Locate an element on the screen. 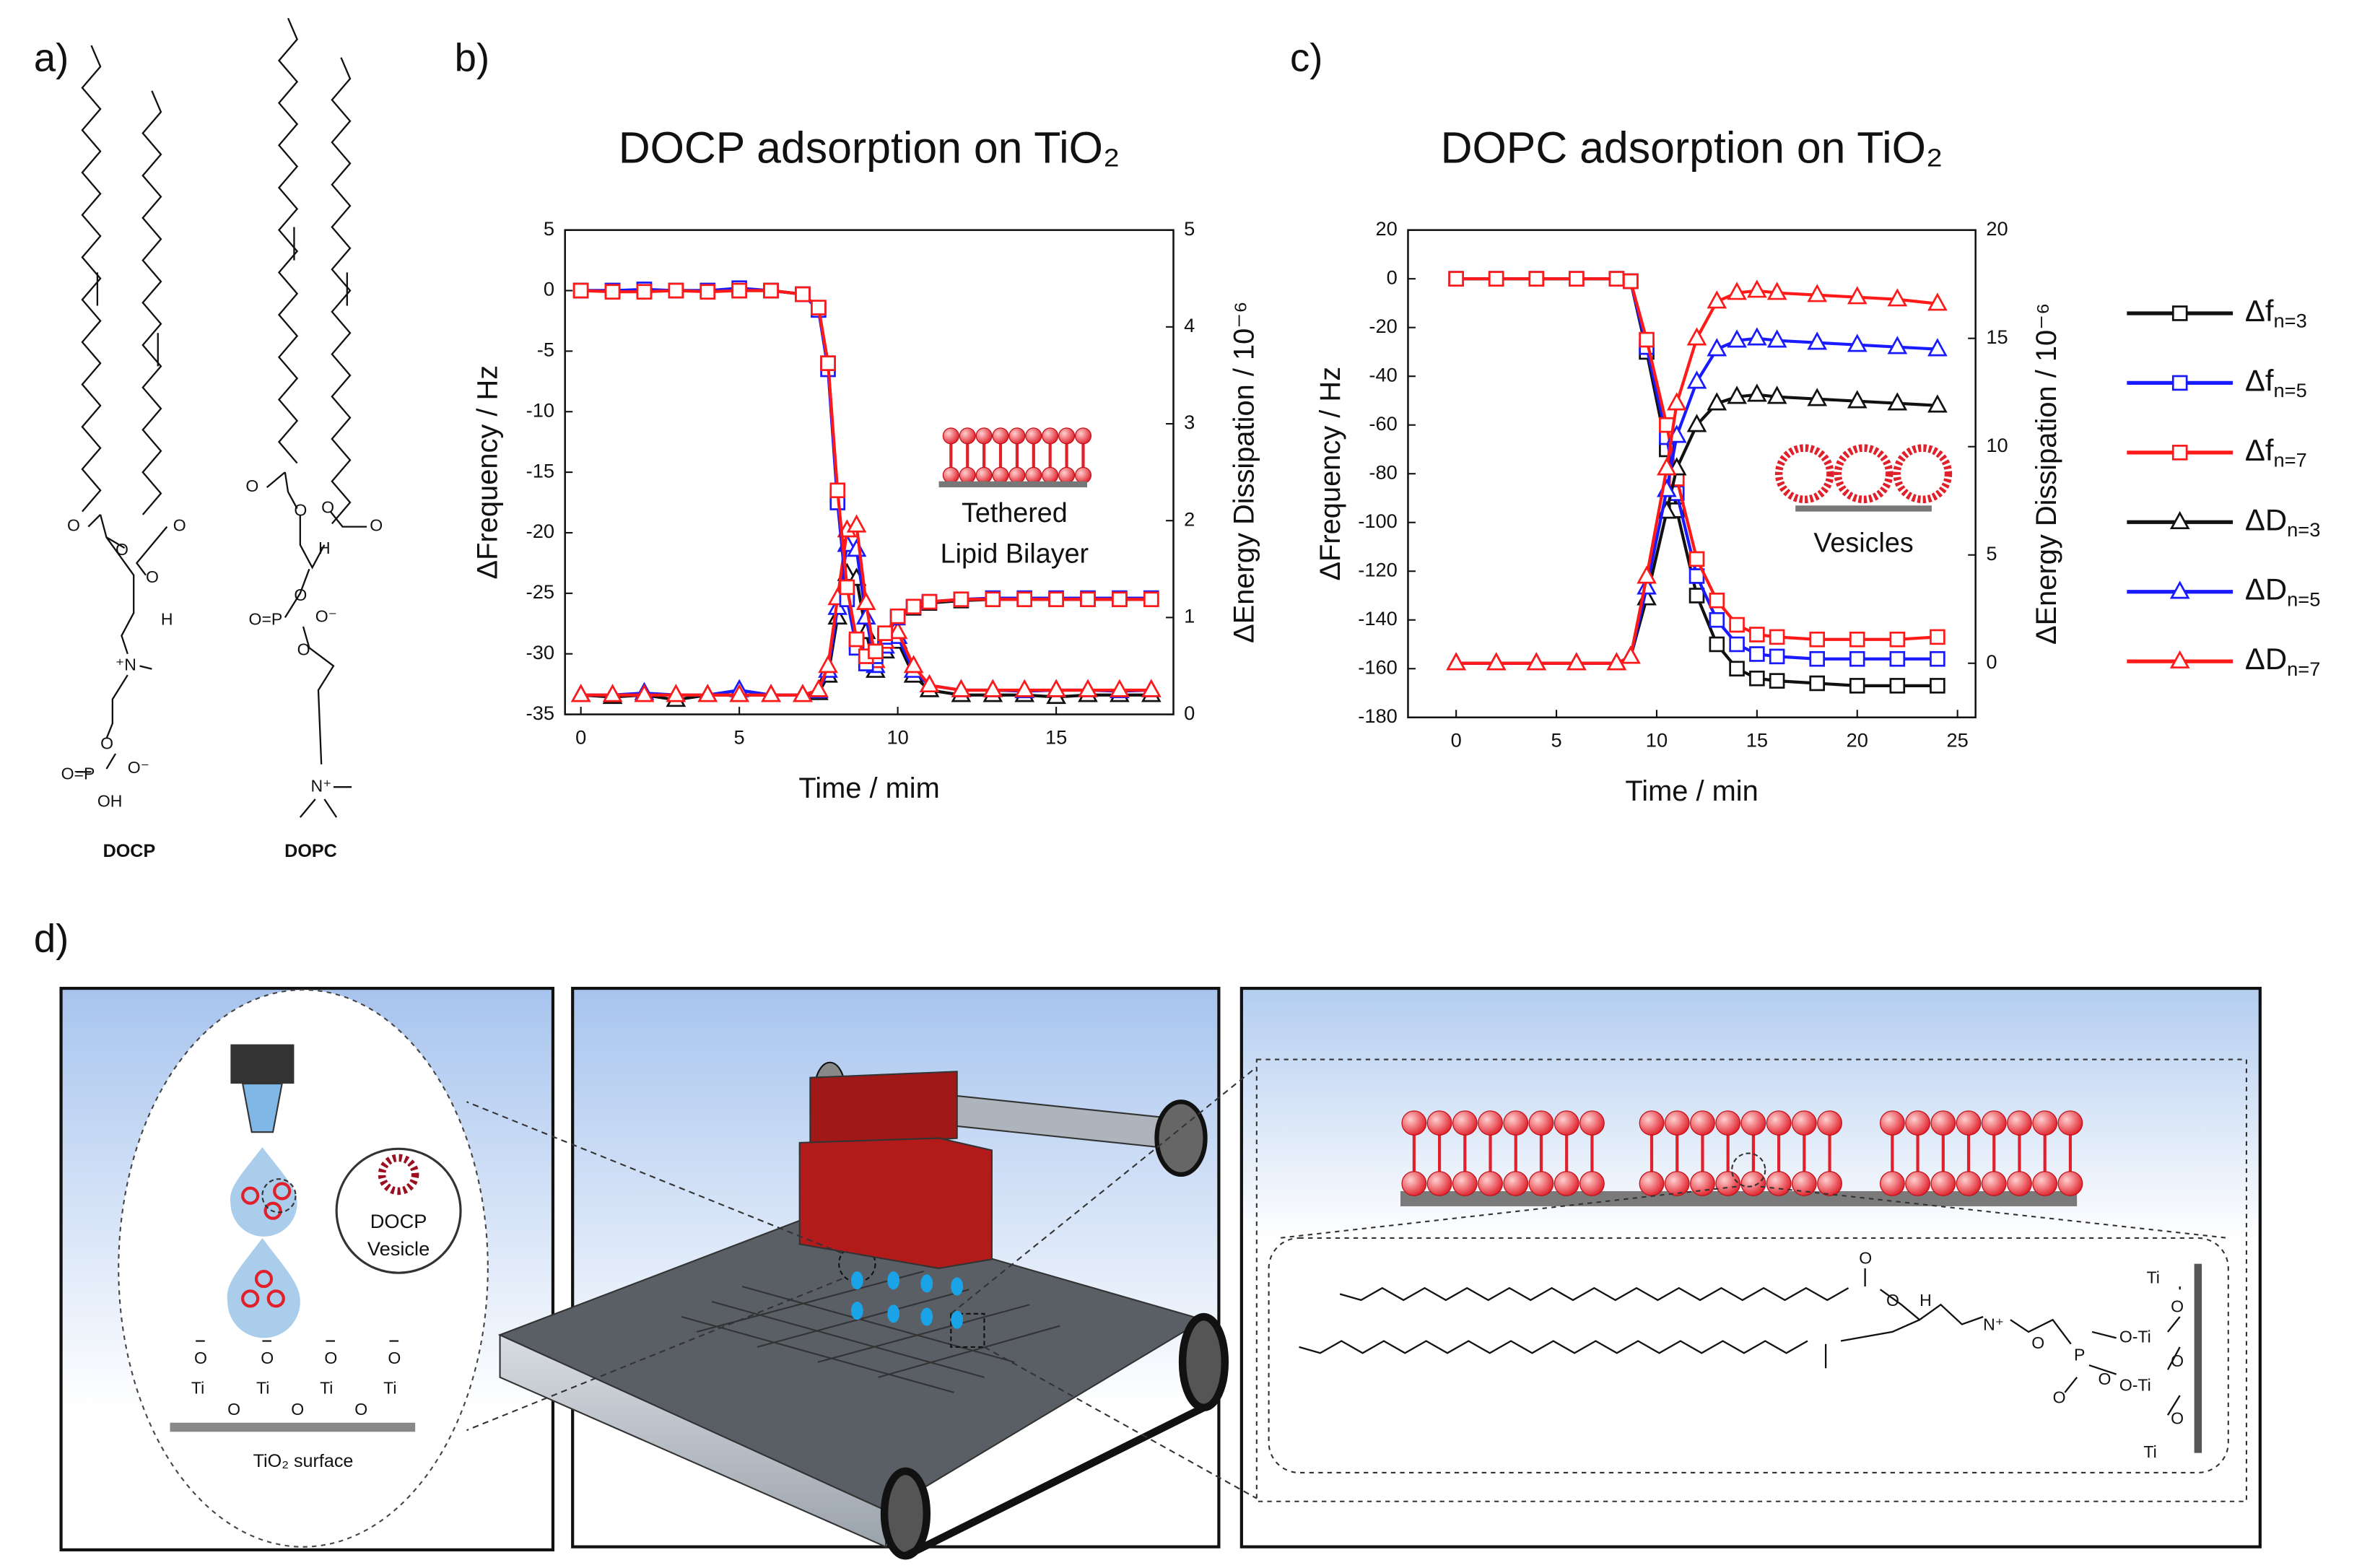  droplet is located at coordinates (263, 1287).